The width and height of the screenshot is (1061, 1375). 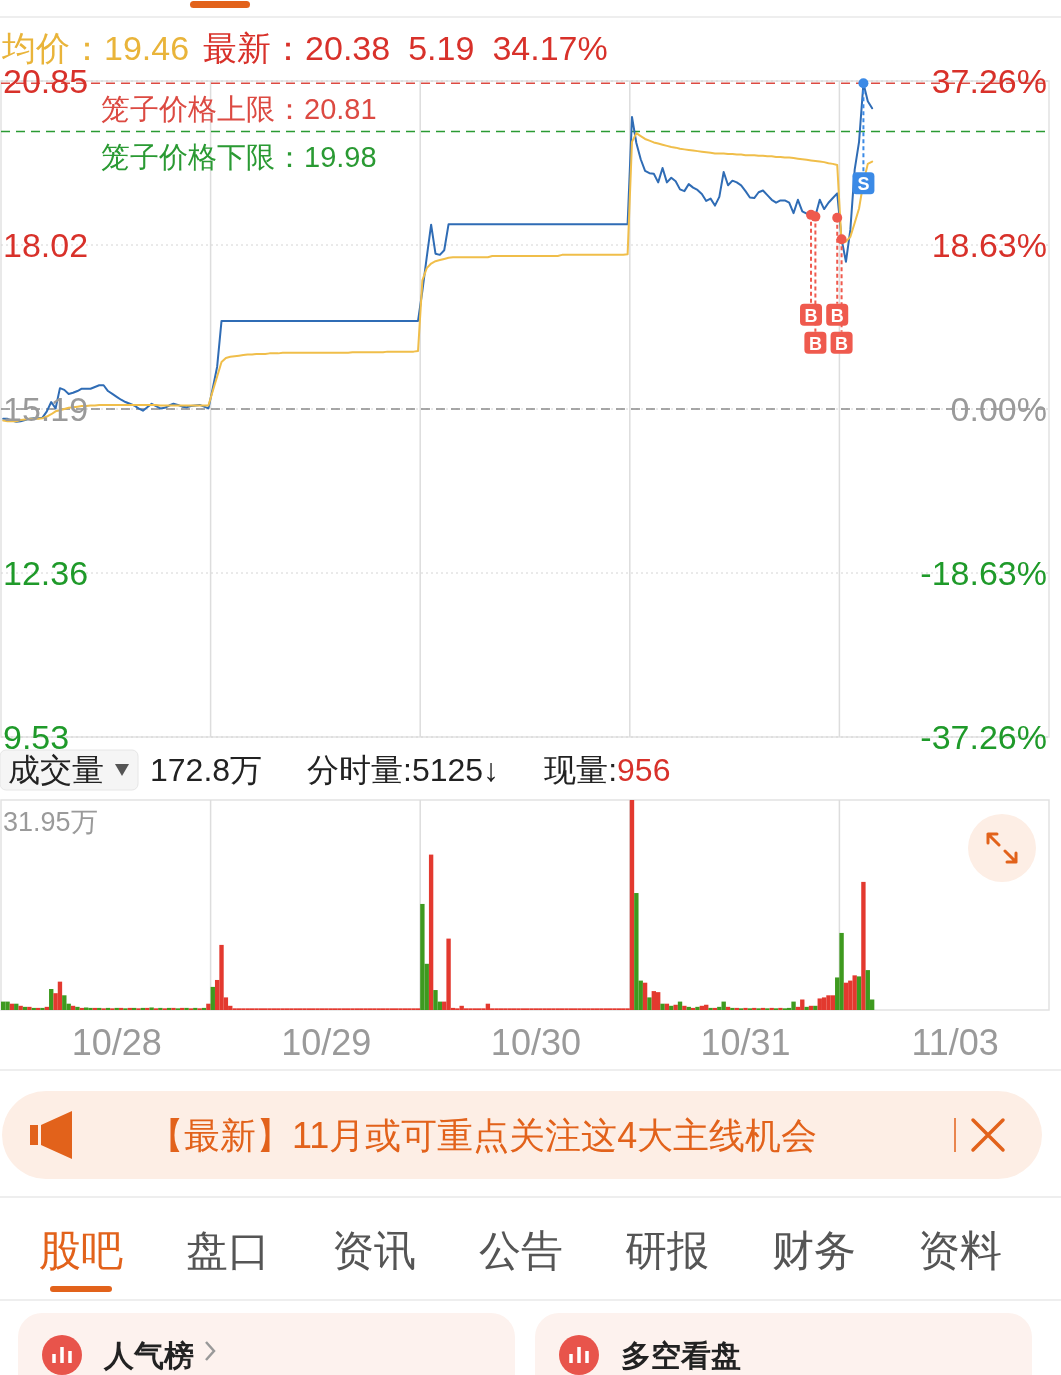 I want to click on text: 多空看盘, so click(x=681, y=1355).